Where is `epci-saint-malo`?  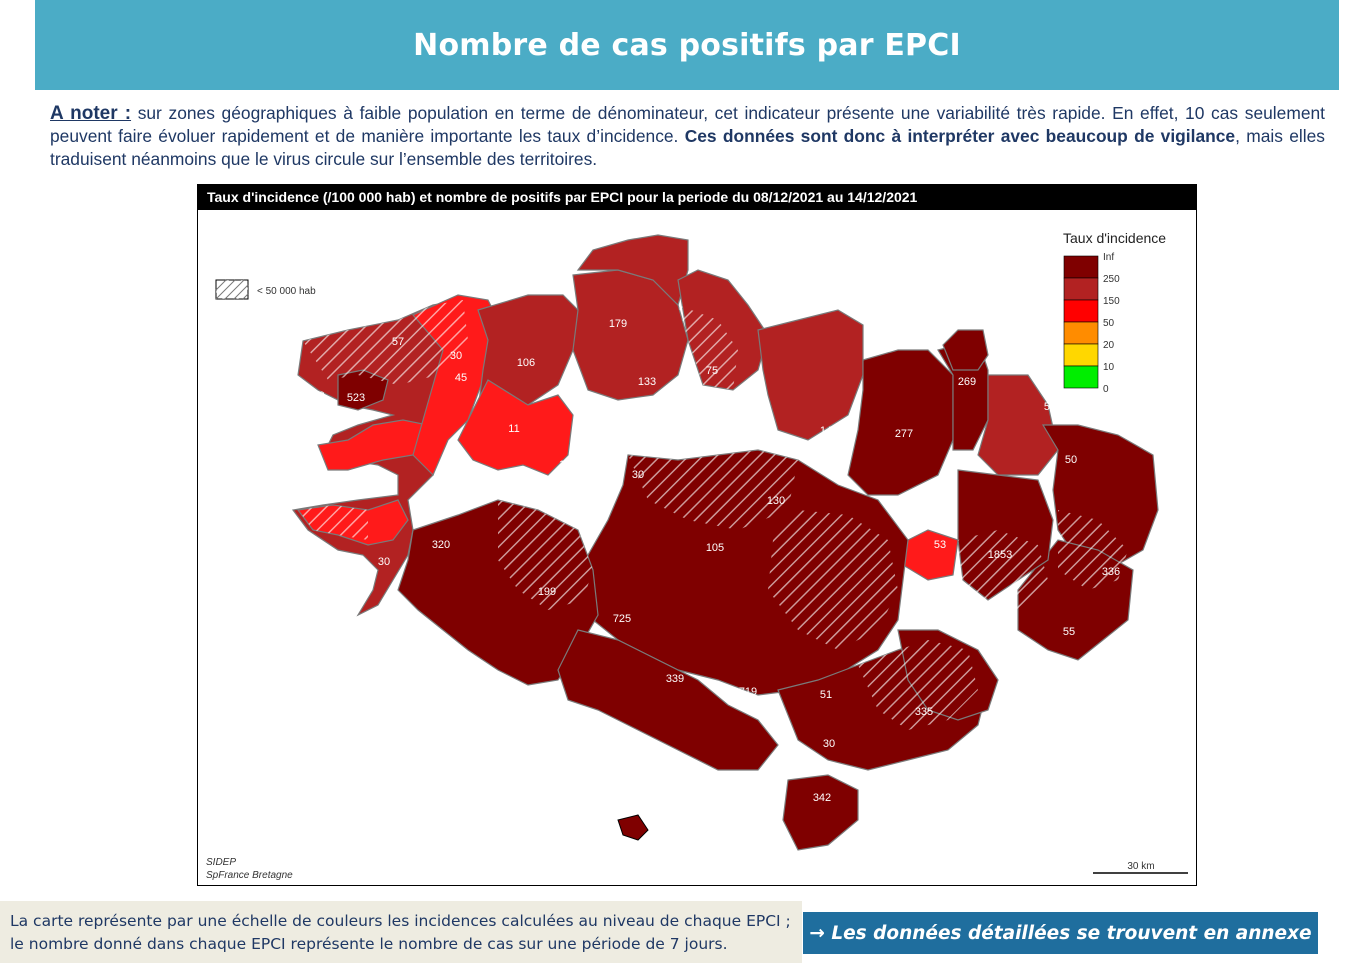 epci-saint-malo is located at coordinates (965, 350).